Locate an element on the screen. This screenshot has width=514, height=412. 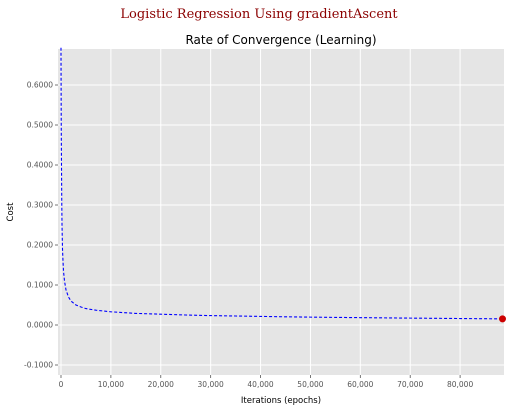
y-axis-label: Cost is located at coordinates (11, 212).